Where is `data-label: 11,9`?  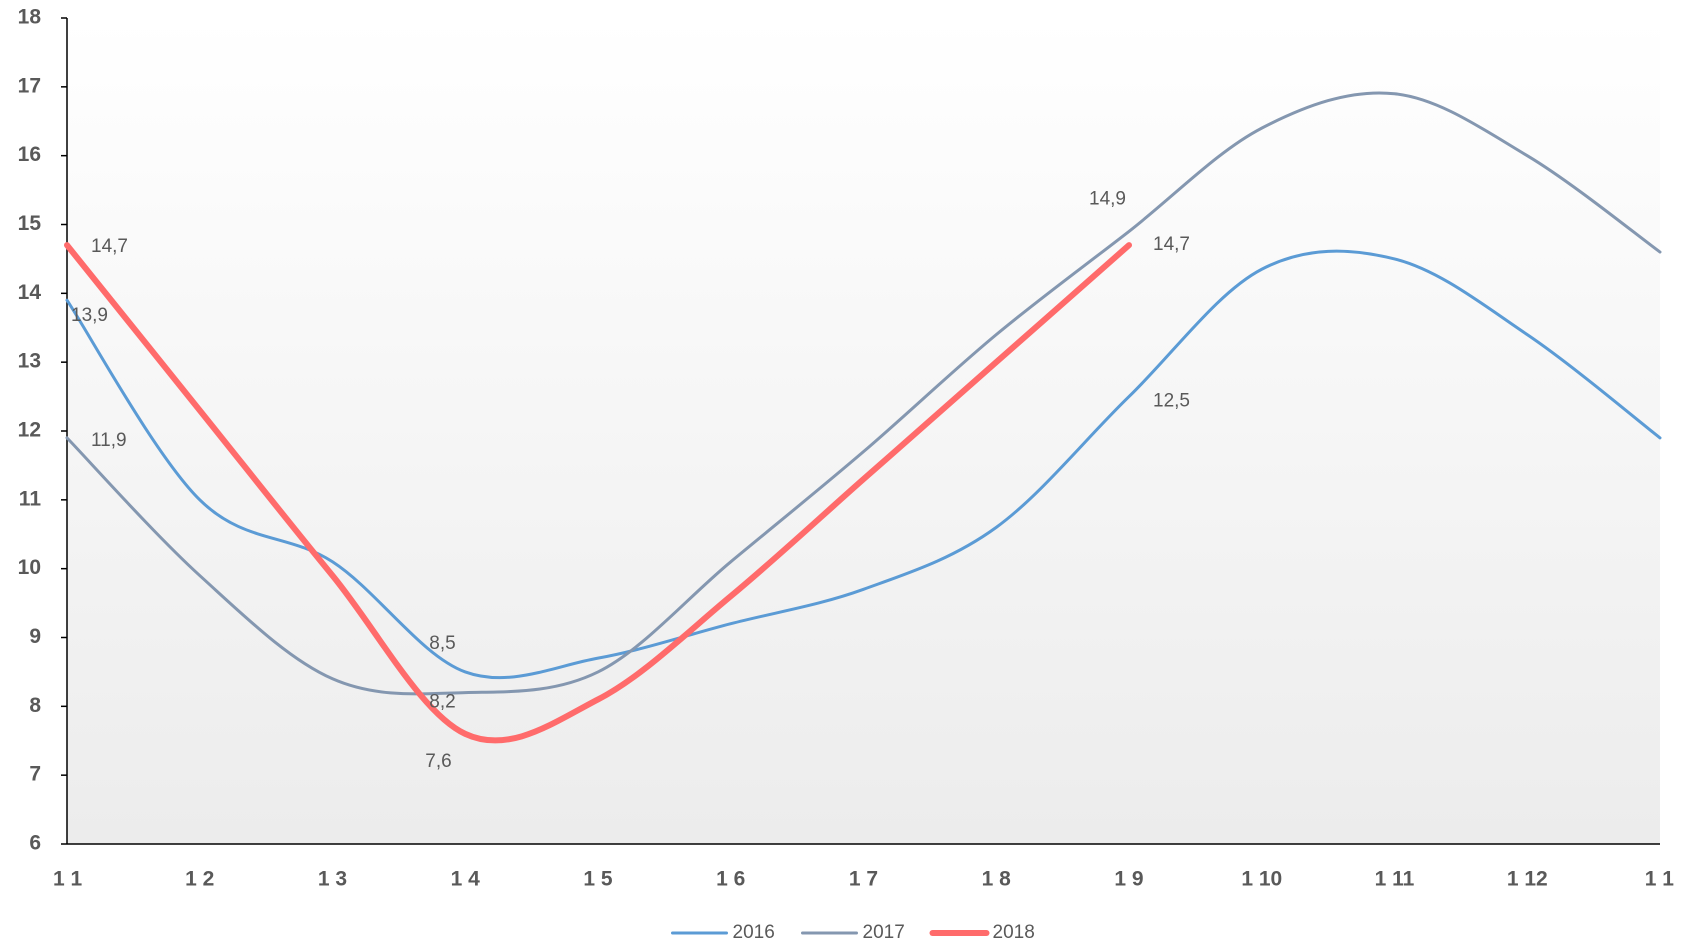 data-label: 11,9 is located at coordinates (109, 440).